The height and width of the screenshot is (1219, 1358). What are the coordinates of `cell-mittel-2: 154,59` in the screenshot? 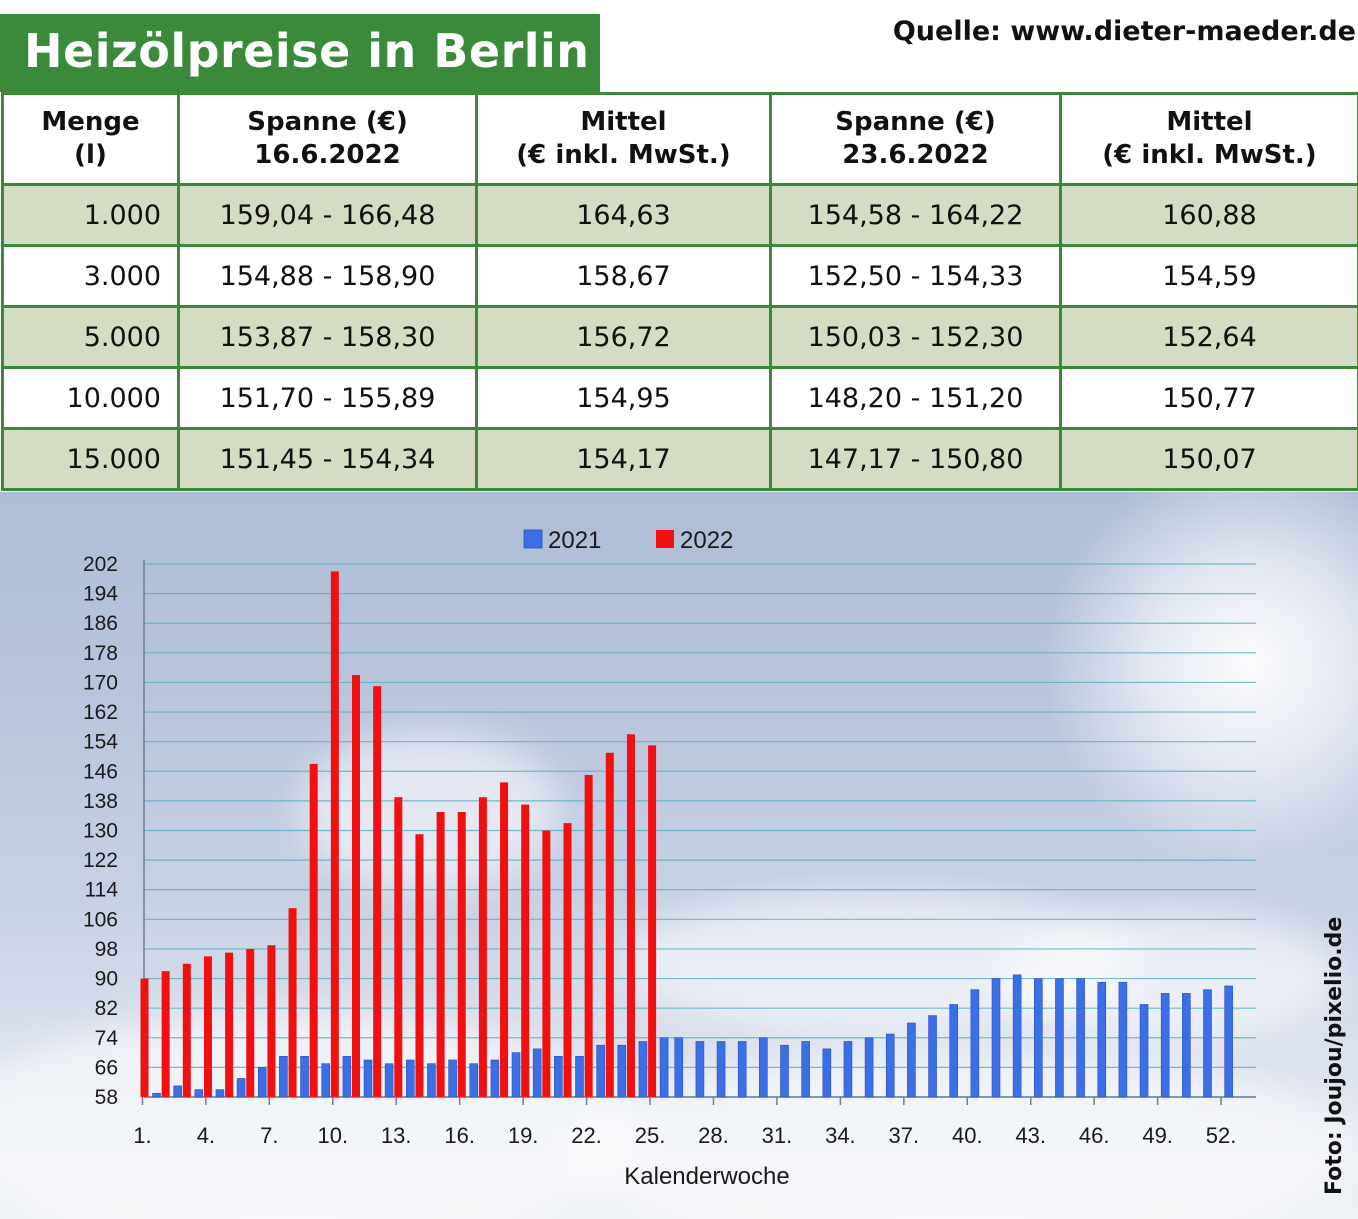 It's located at (1208, 276).